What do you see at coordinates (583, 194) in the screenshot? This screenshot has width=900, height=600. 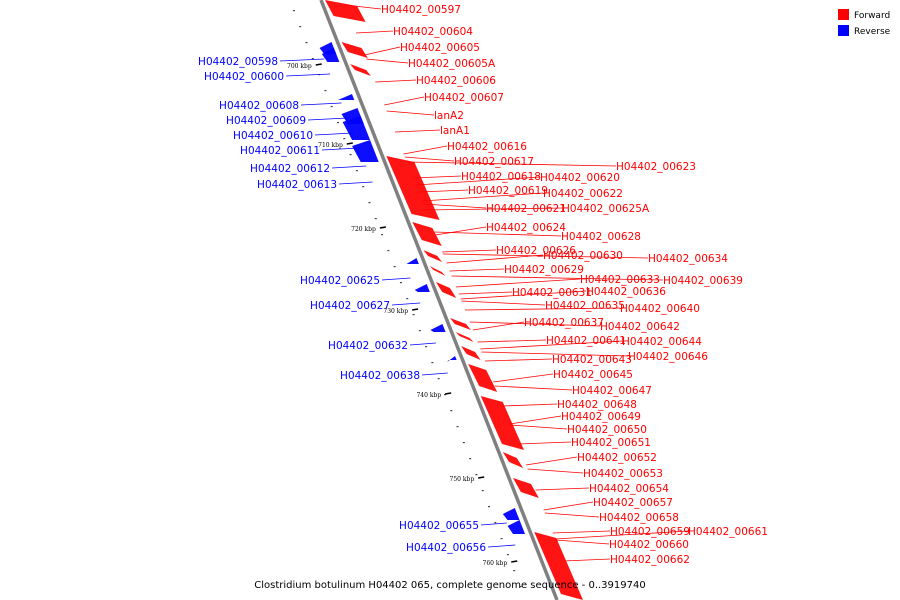 I see `forward-gene-label: H04402_00622` at bounding box center [583, 194].